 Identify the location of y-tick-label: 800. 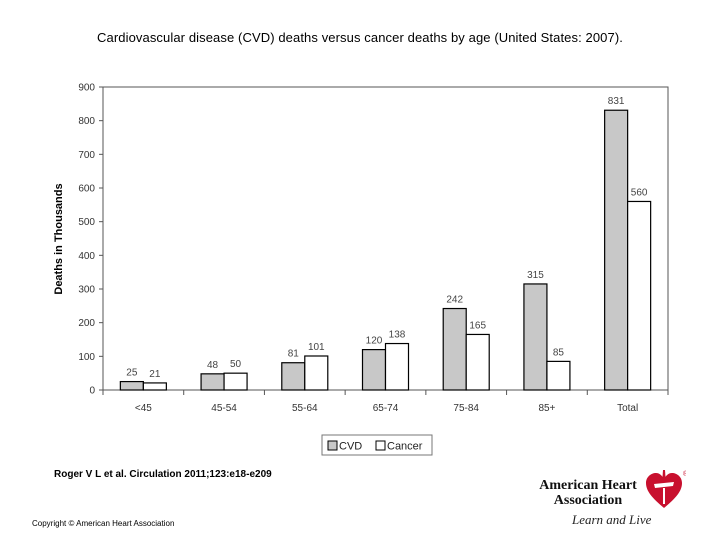
(86, 121).